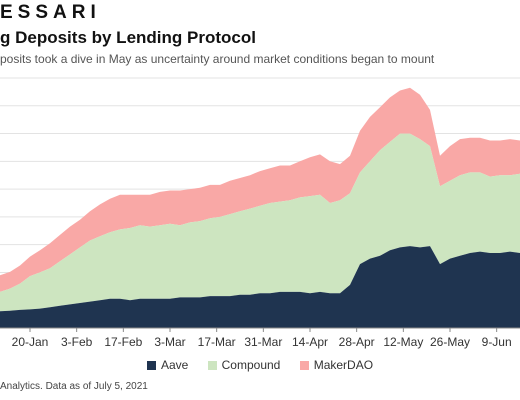 This screenshot has height=400, width=520. I want to click on x-tick-label-6: 14-Apr, so click(310, 342).